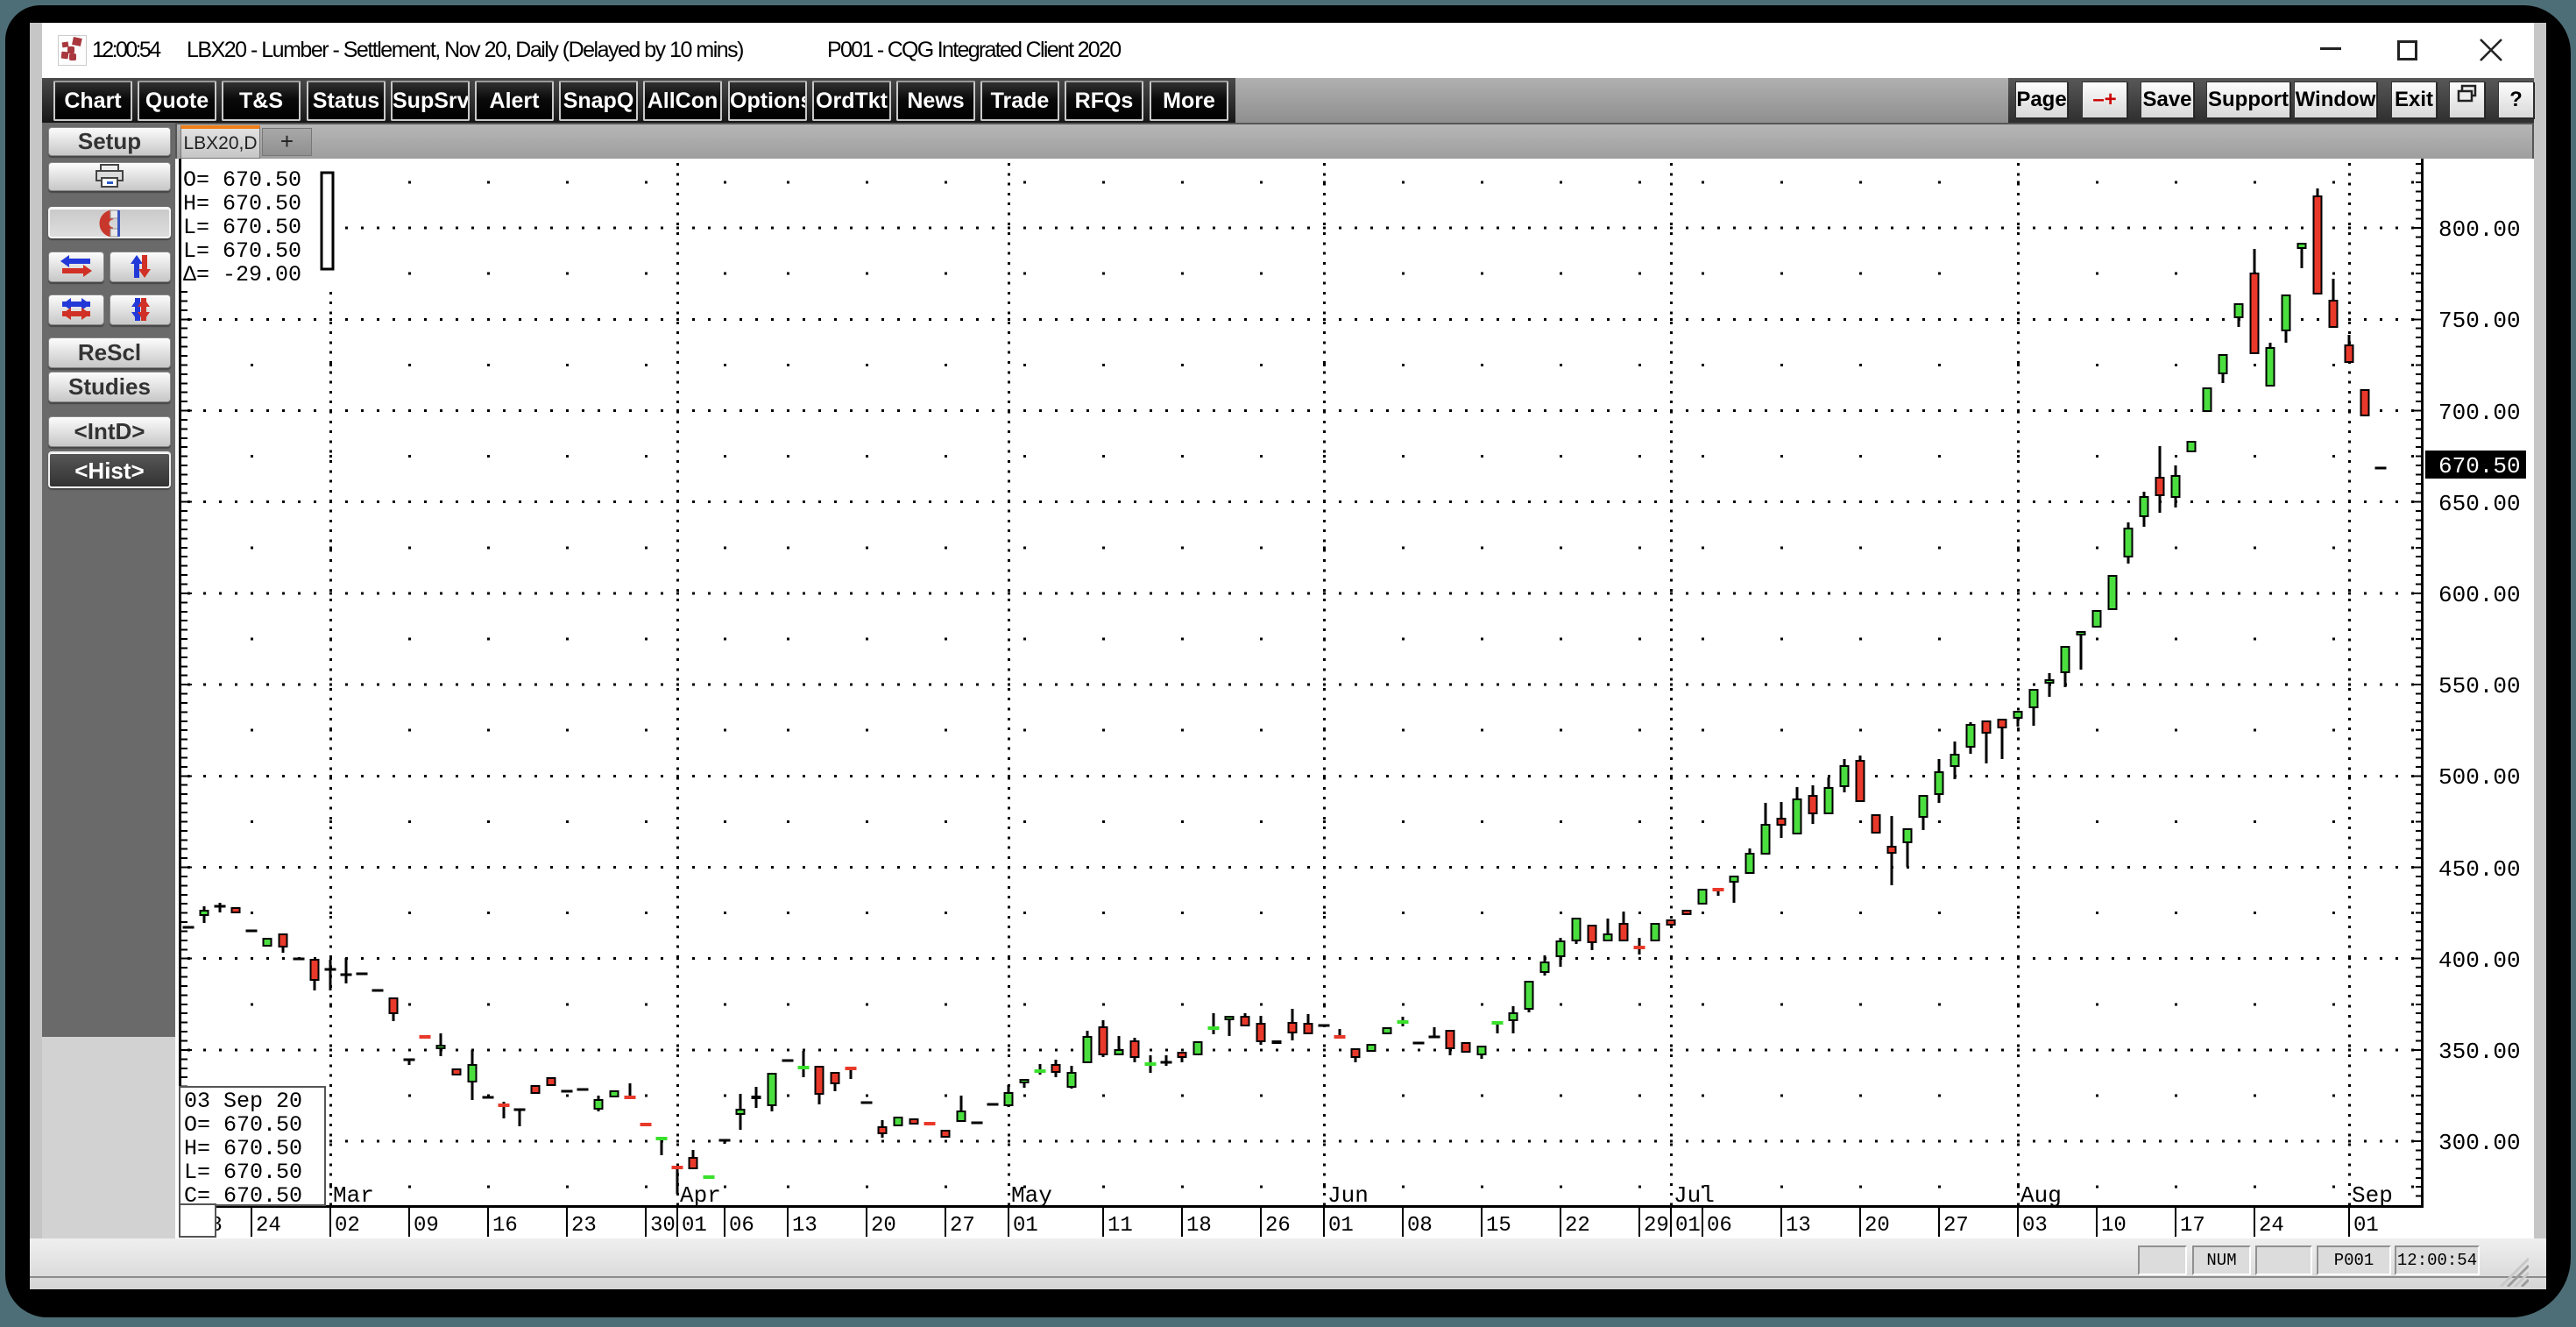  Describe the element at coordinates (2479, 1052) in the screenshot. I see `svg-text: 350.00` at that location.